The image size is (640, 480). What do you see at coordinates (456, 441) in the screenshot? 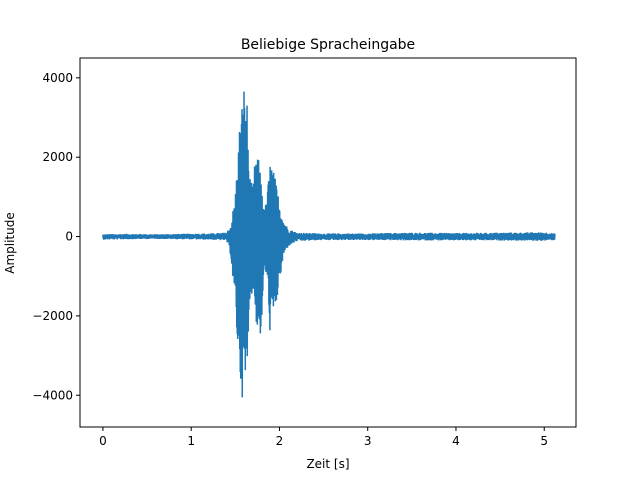
I see `x-tick-label: 4` at bounding box center [456, 441].